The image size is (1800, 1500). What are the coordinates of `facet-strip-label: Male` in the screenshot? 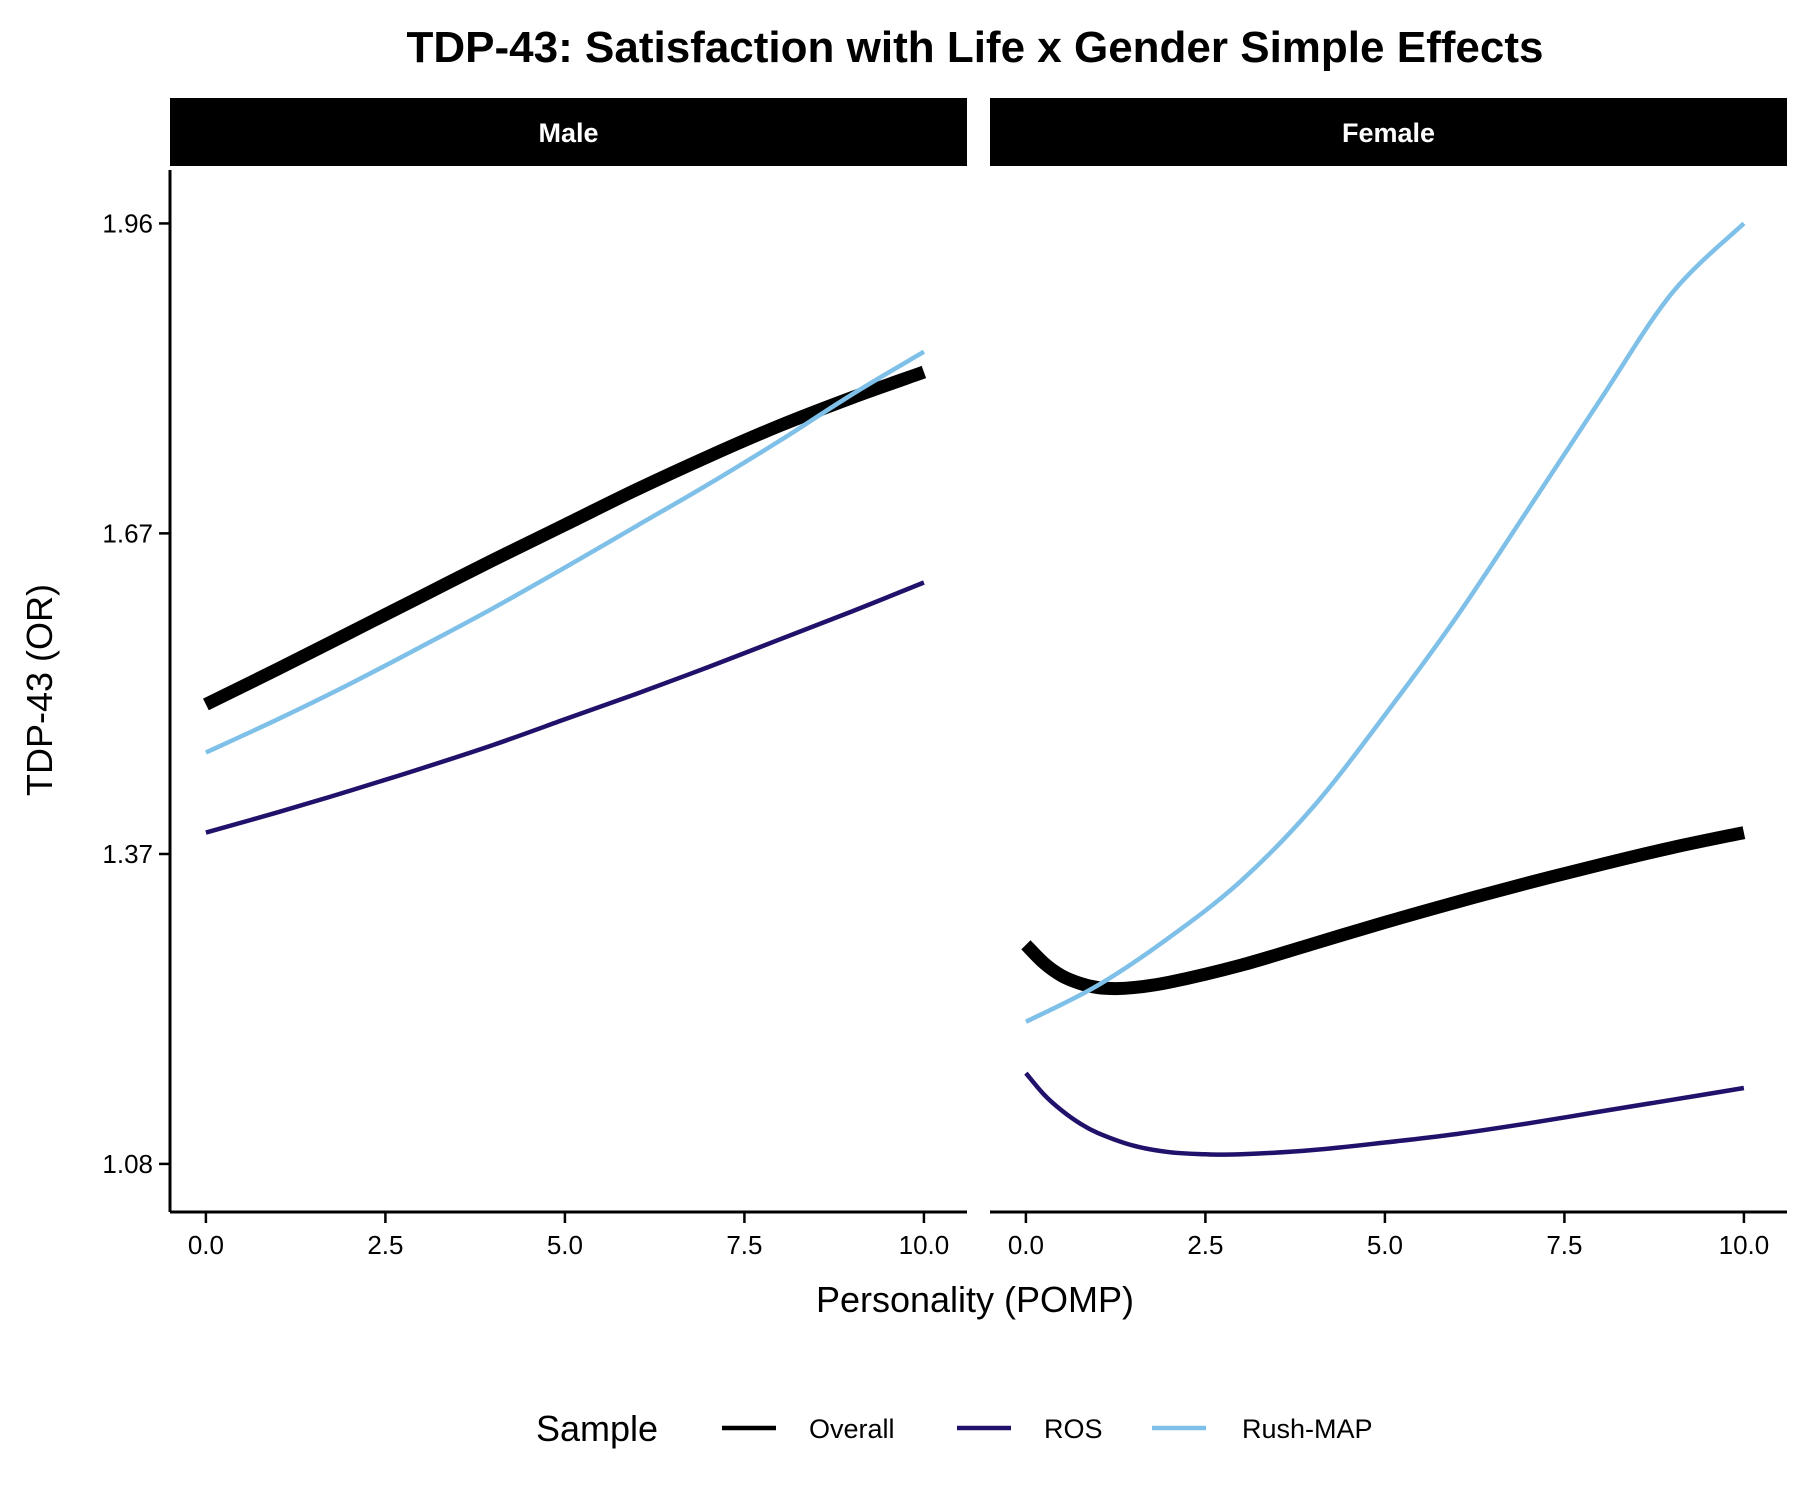 It's located at (568, 133).